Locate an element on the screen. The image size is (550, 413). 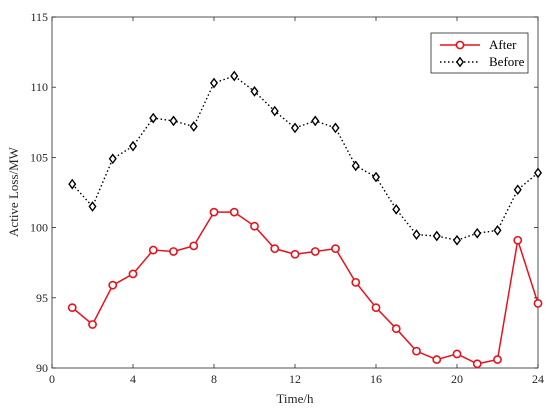
y-tick-label: 100 is located at coordinates (39, 228).